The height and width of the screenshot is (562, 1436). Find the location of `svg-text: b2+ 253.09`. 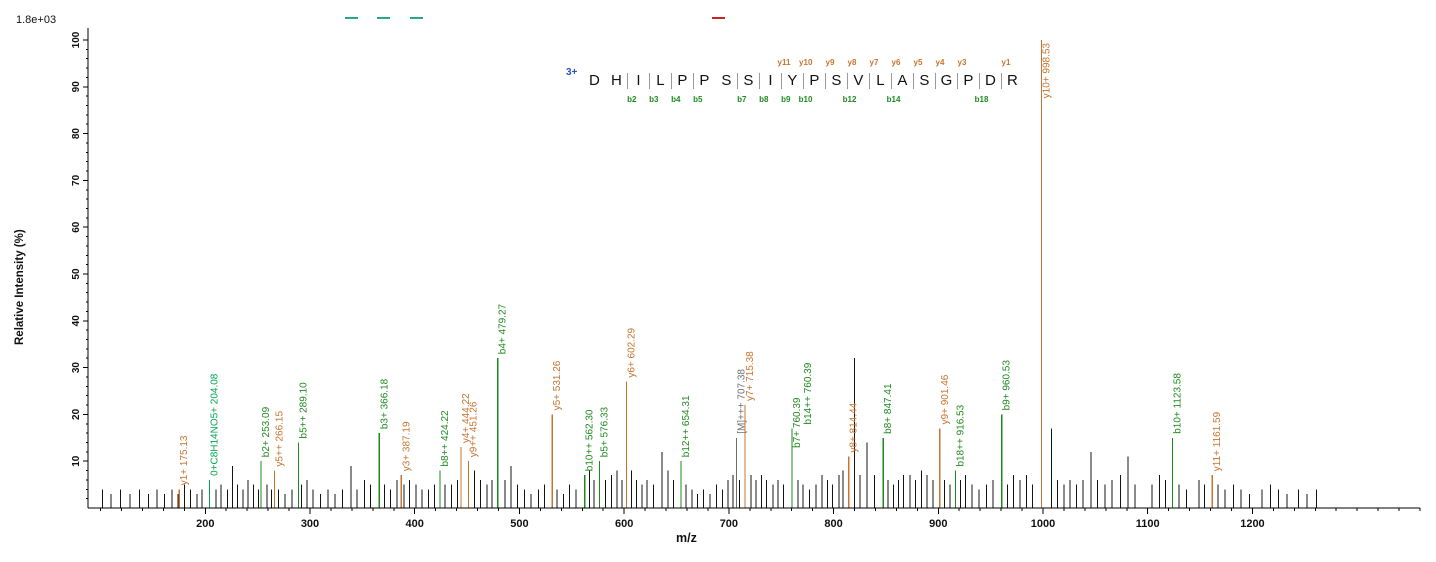

svg-text: b2+ 253.09 is located at coordinates (266, 431).